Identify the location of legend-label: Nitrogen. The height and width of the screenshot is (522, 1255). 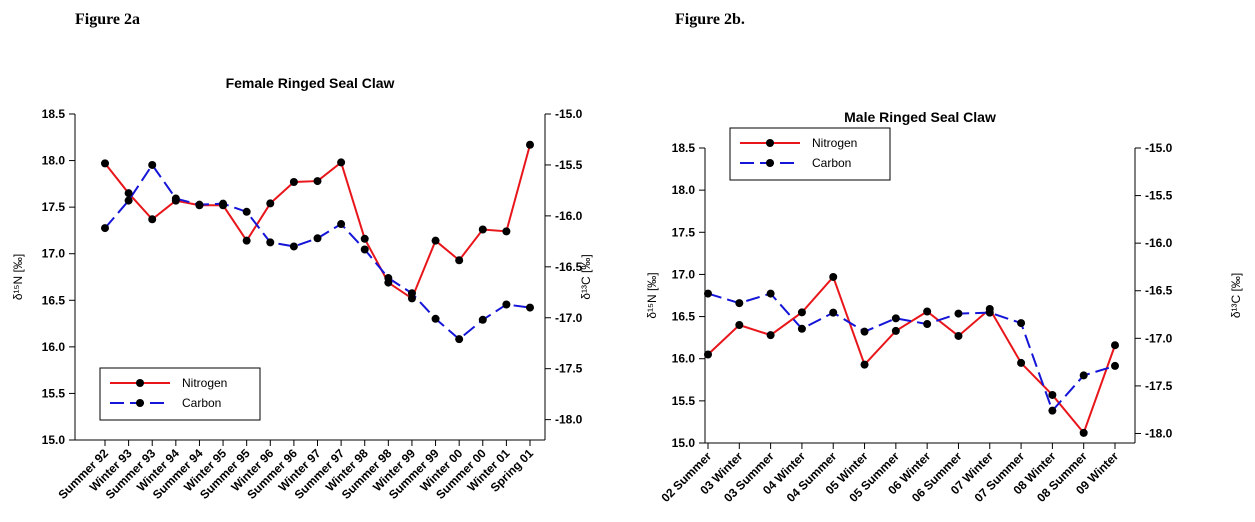
(204, 383).